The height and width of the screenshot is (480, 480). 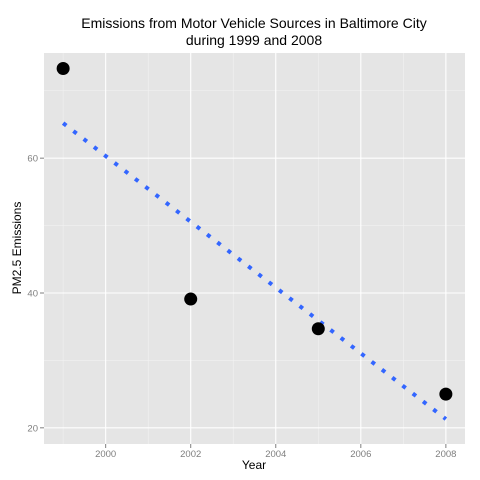 I want to click on chart-title-line-2: during 1999 and 2008, so click(x=254, y=40).